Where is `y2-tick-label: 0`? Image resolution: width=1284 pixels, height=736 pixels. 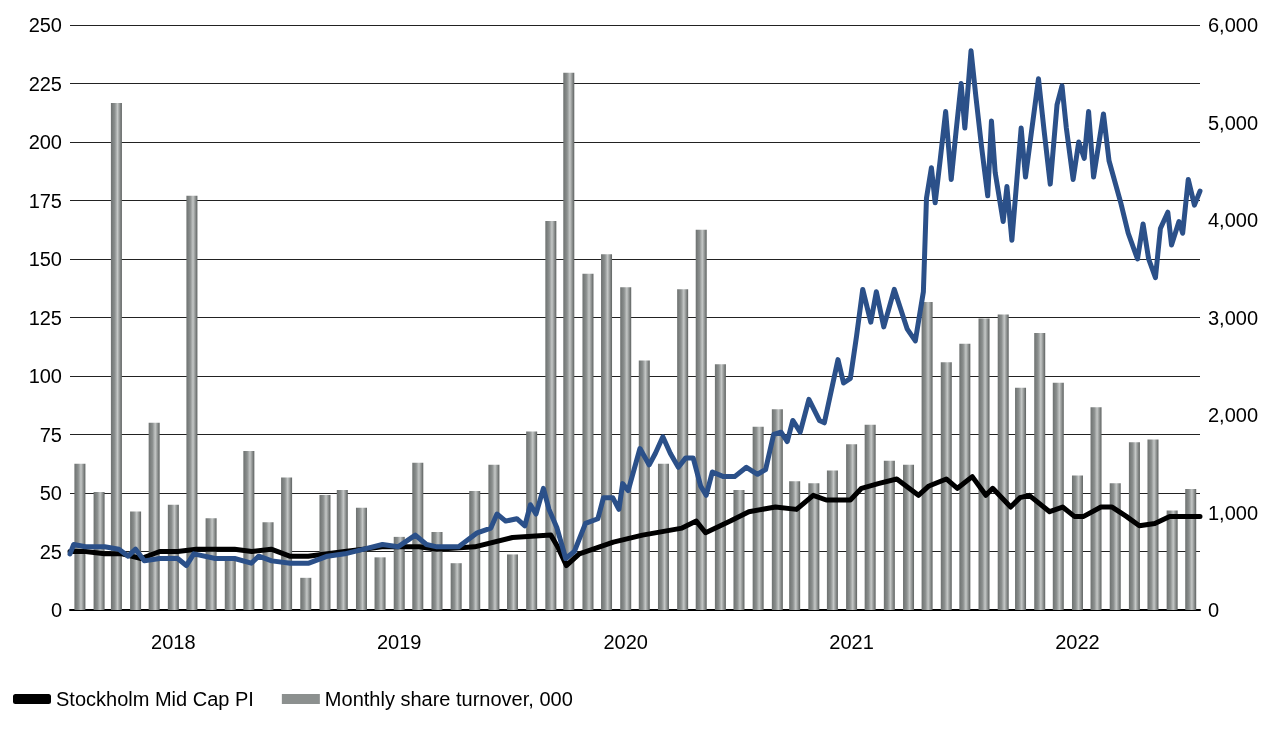 y2-tick-label: 0 is located at coordinates (1214, 610).